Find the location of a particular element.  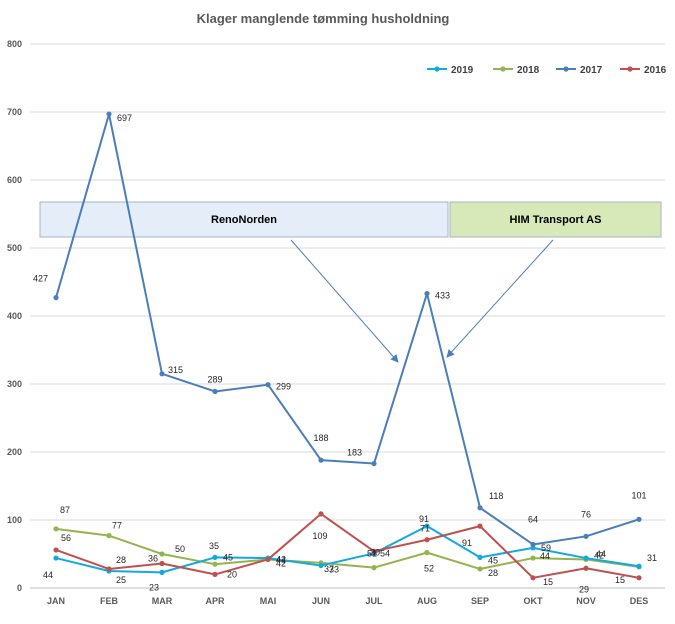

x-tick-label: MAR is located at coordinates (162, 601).